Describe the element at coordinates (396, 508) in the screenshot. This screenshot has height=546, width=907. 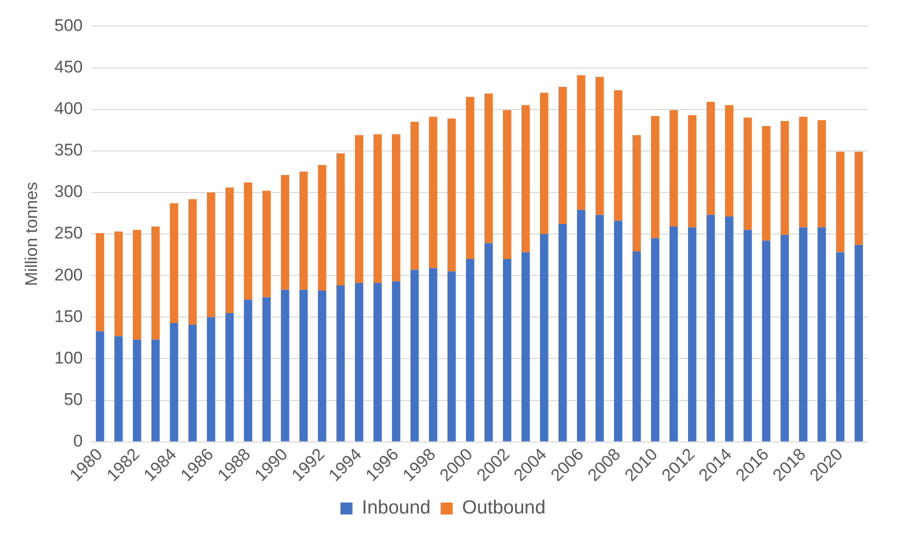
I see `legend-label: Inbound` at that location.